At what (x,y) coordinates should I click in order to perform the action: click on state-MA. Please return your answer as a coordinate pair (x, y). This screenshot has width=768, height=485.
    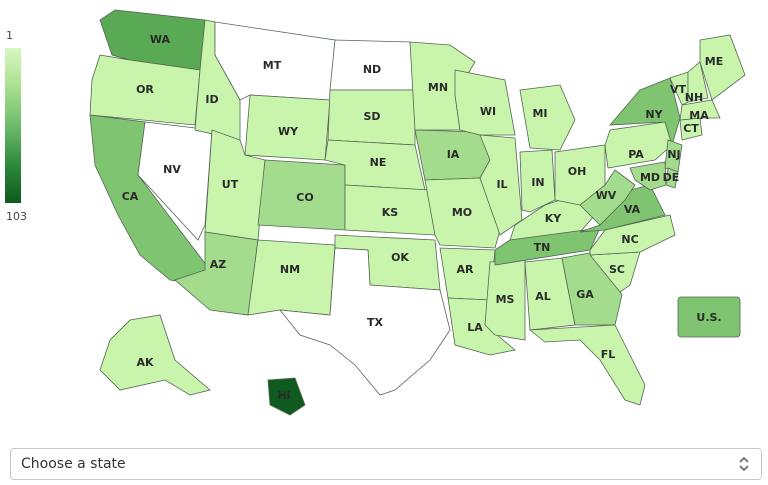
    Looking at the image, I should click on (700, 110).